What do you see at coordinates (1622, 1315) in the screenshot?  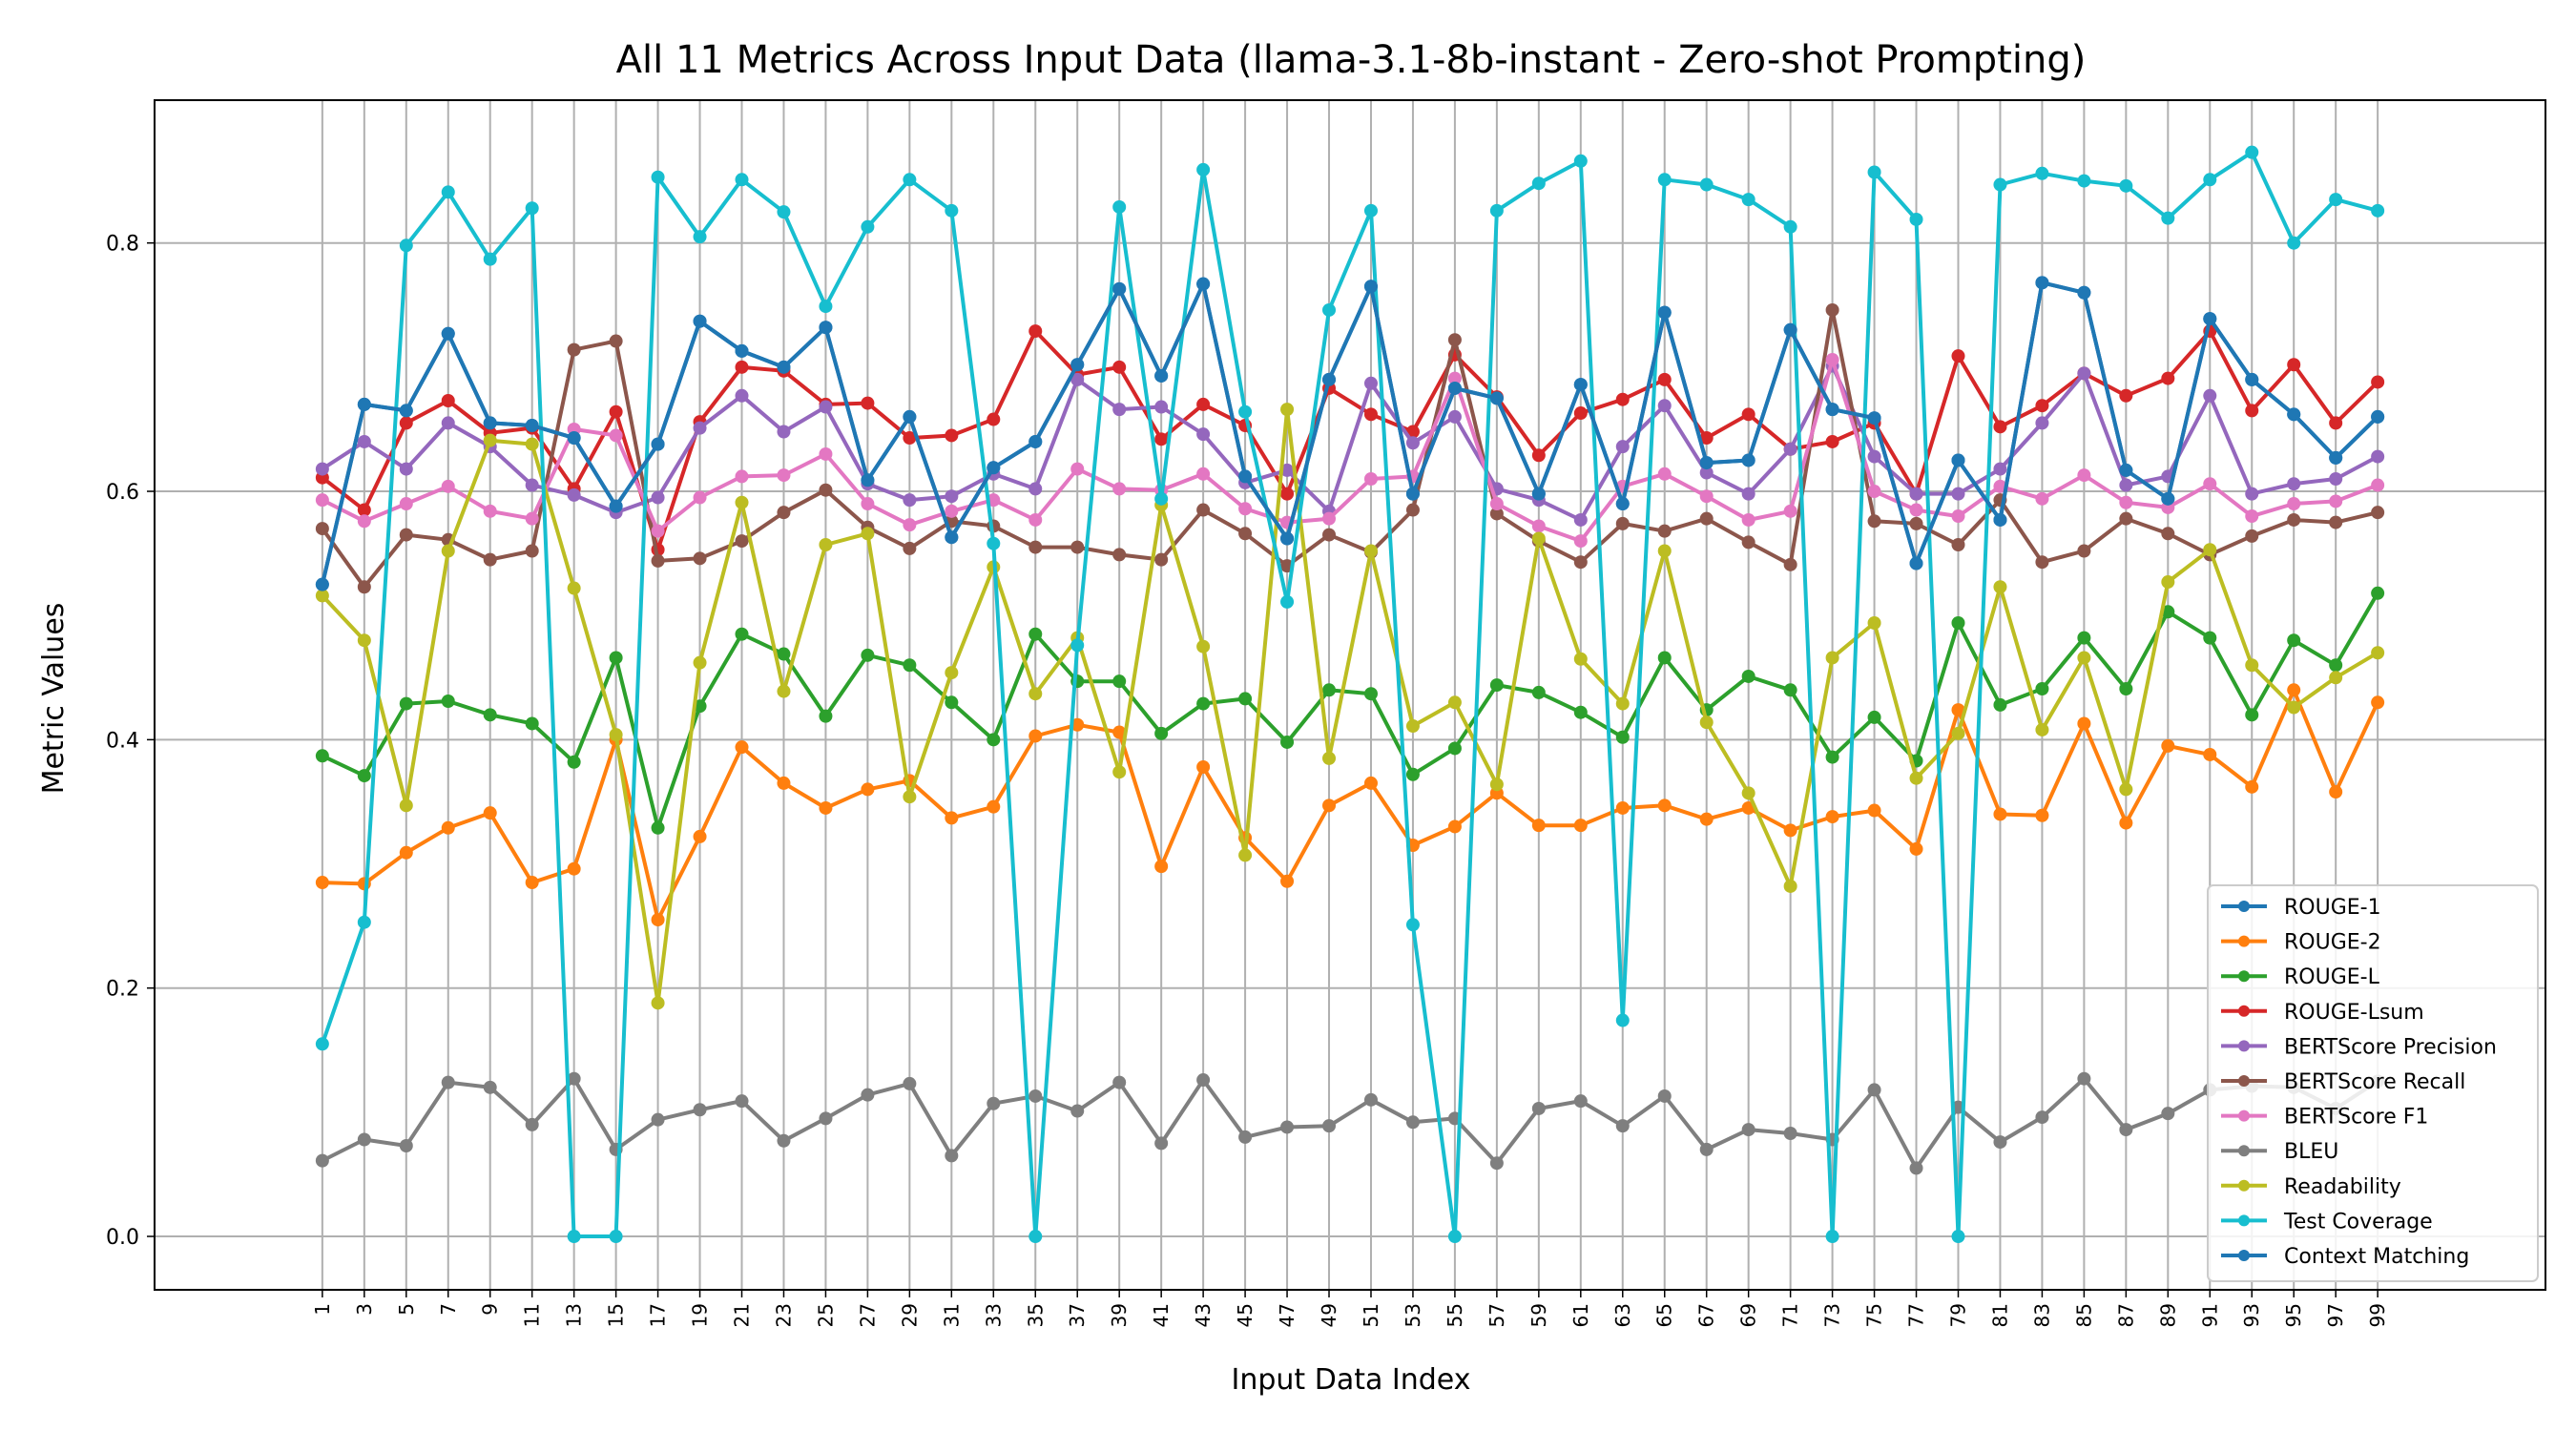 I see `x-tick-label: 63` at bounding box center [1622, 1315].